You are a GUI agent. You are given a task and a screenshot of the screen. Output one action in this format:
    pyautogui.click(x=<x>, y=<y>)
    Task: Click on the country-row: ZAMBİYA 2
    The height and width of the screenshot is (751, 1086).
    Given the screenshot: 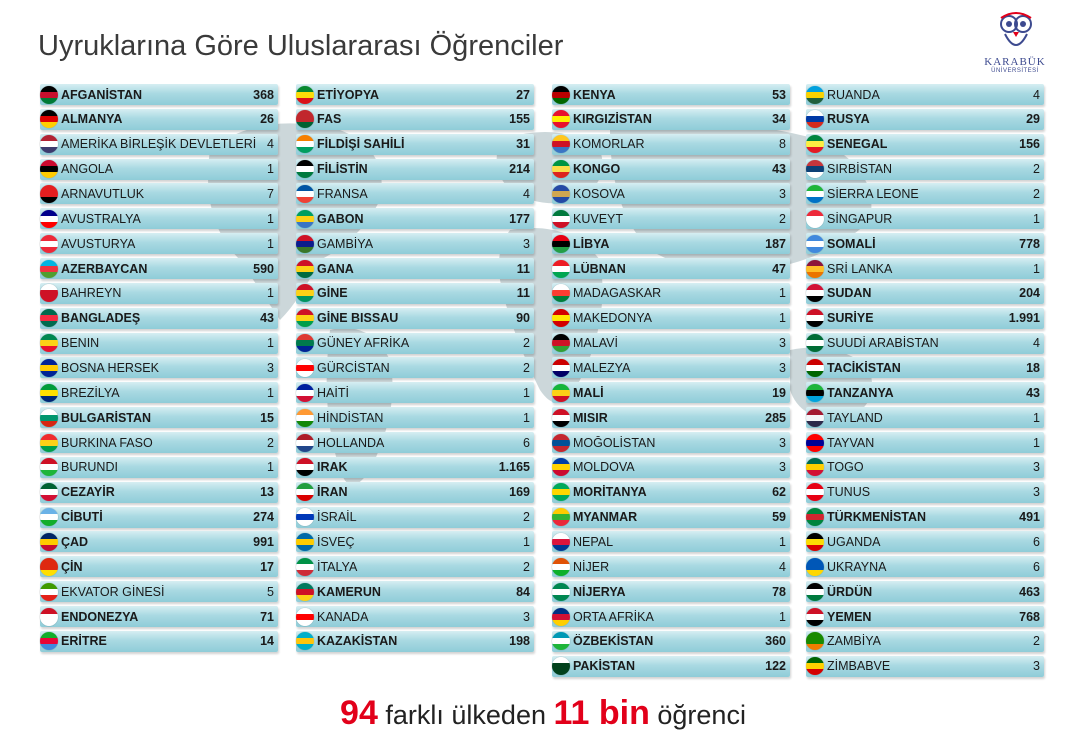 What is the action you would take?
    pyautogui.click(x=925, y=641)
    